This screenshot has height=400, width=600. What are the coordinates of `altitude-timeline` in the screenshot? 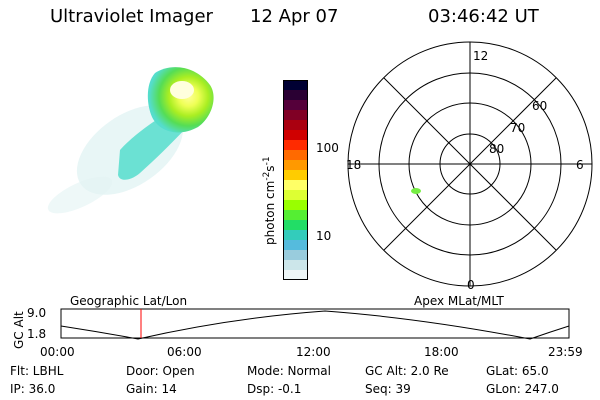 It's located at (315, 324).